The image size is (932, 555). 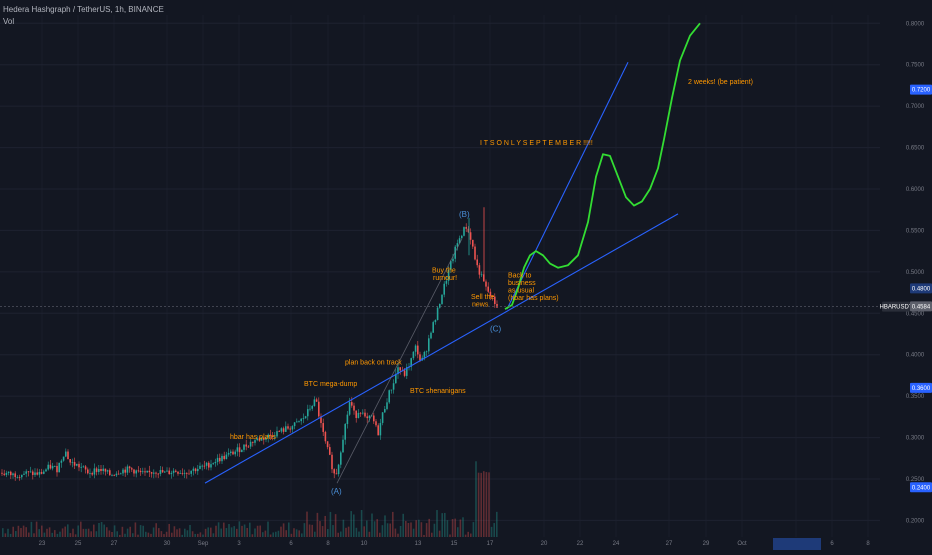 What do you see at coordinates (915, 397) in the screenshot?
I see `y-tick-label: 0.3500` at bounding box center [915, 397].